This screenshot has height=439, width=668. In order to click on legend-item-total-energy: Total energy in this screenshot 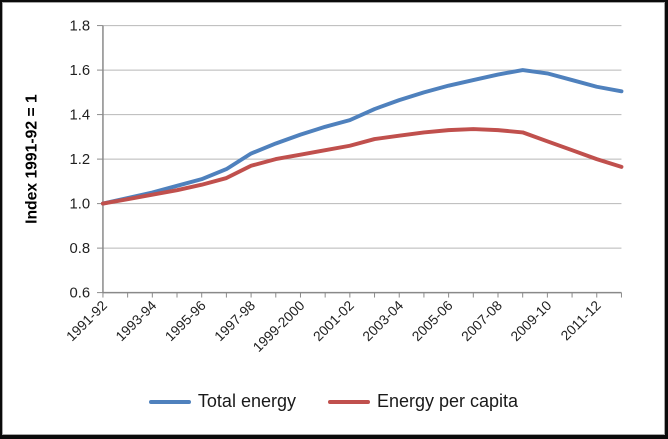, I will do `click(222, 401)`.